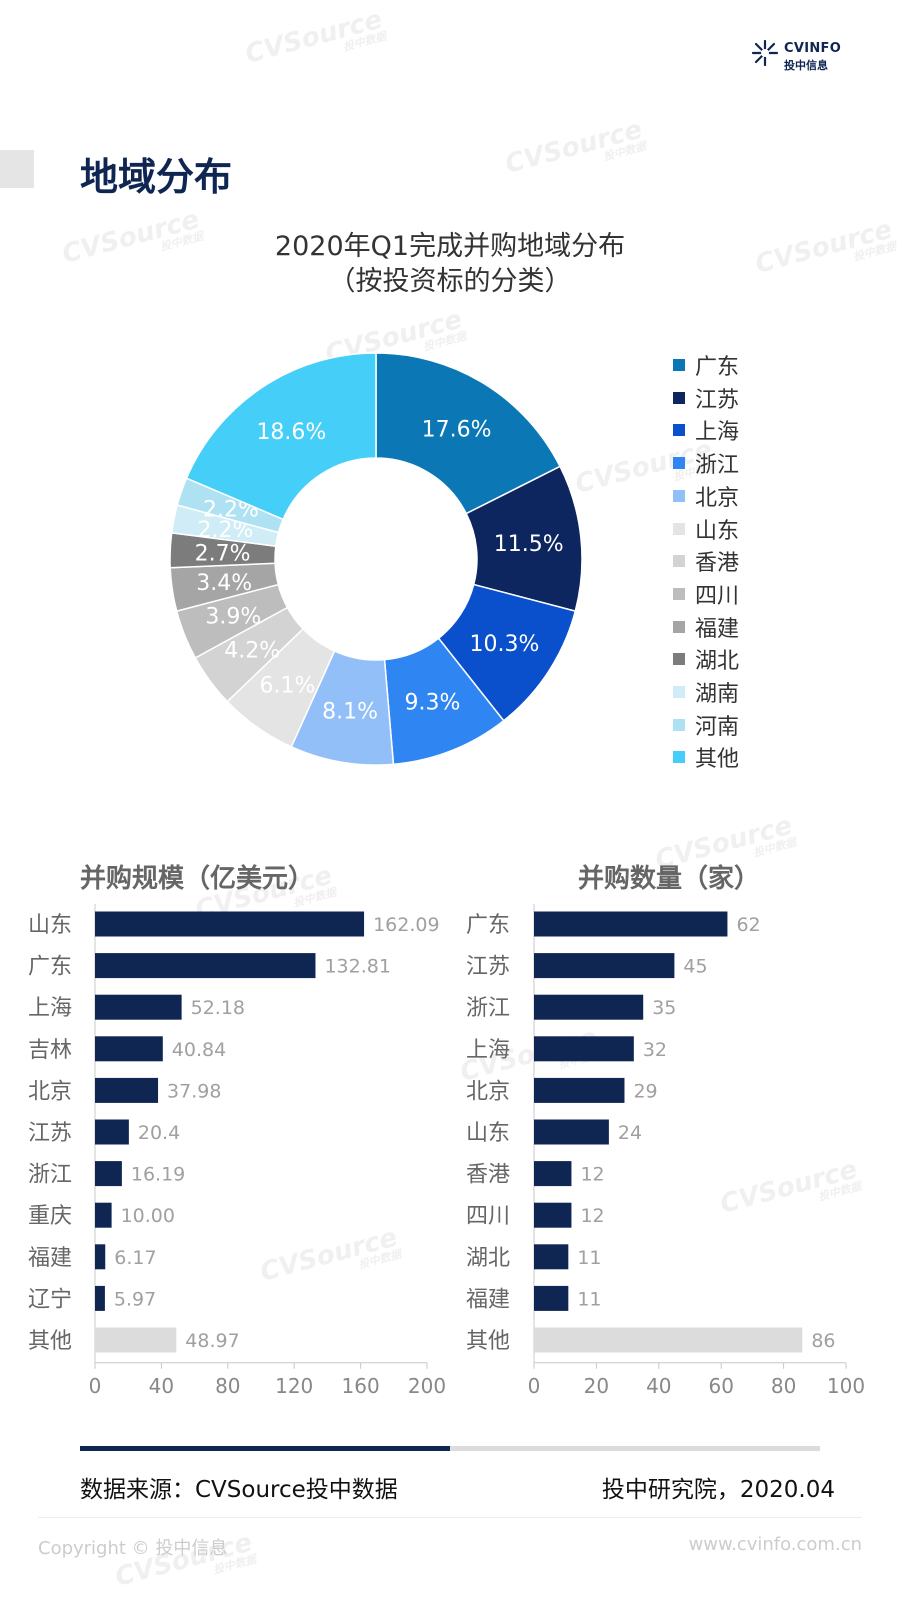 Image resolution: width=900 pixels, height=1602 pixels. What do you see at coordinates (361, 1386) in the screenshot?
I see `x-tick-label: 160` at bounding box center [361, 1386].